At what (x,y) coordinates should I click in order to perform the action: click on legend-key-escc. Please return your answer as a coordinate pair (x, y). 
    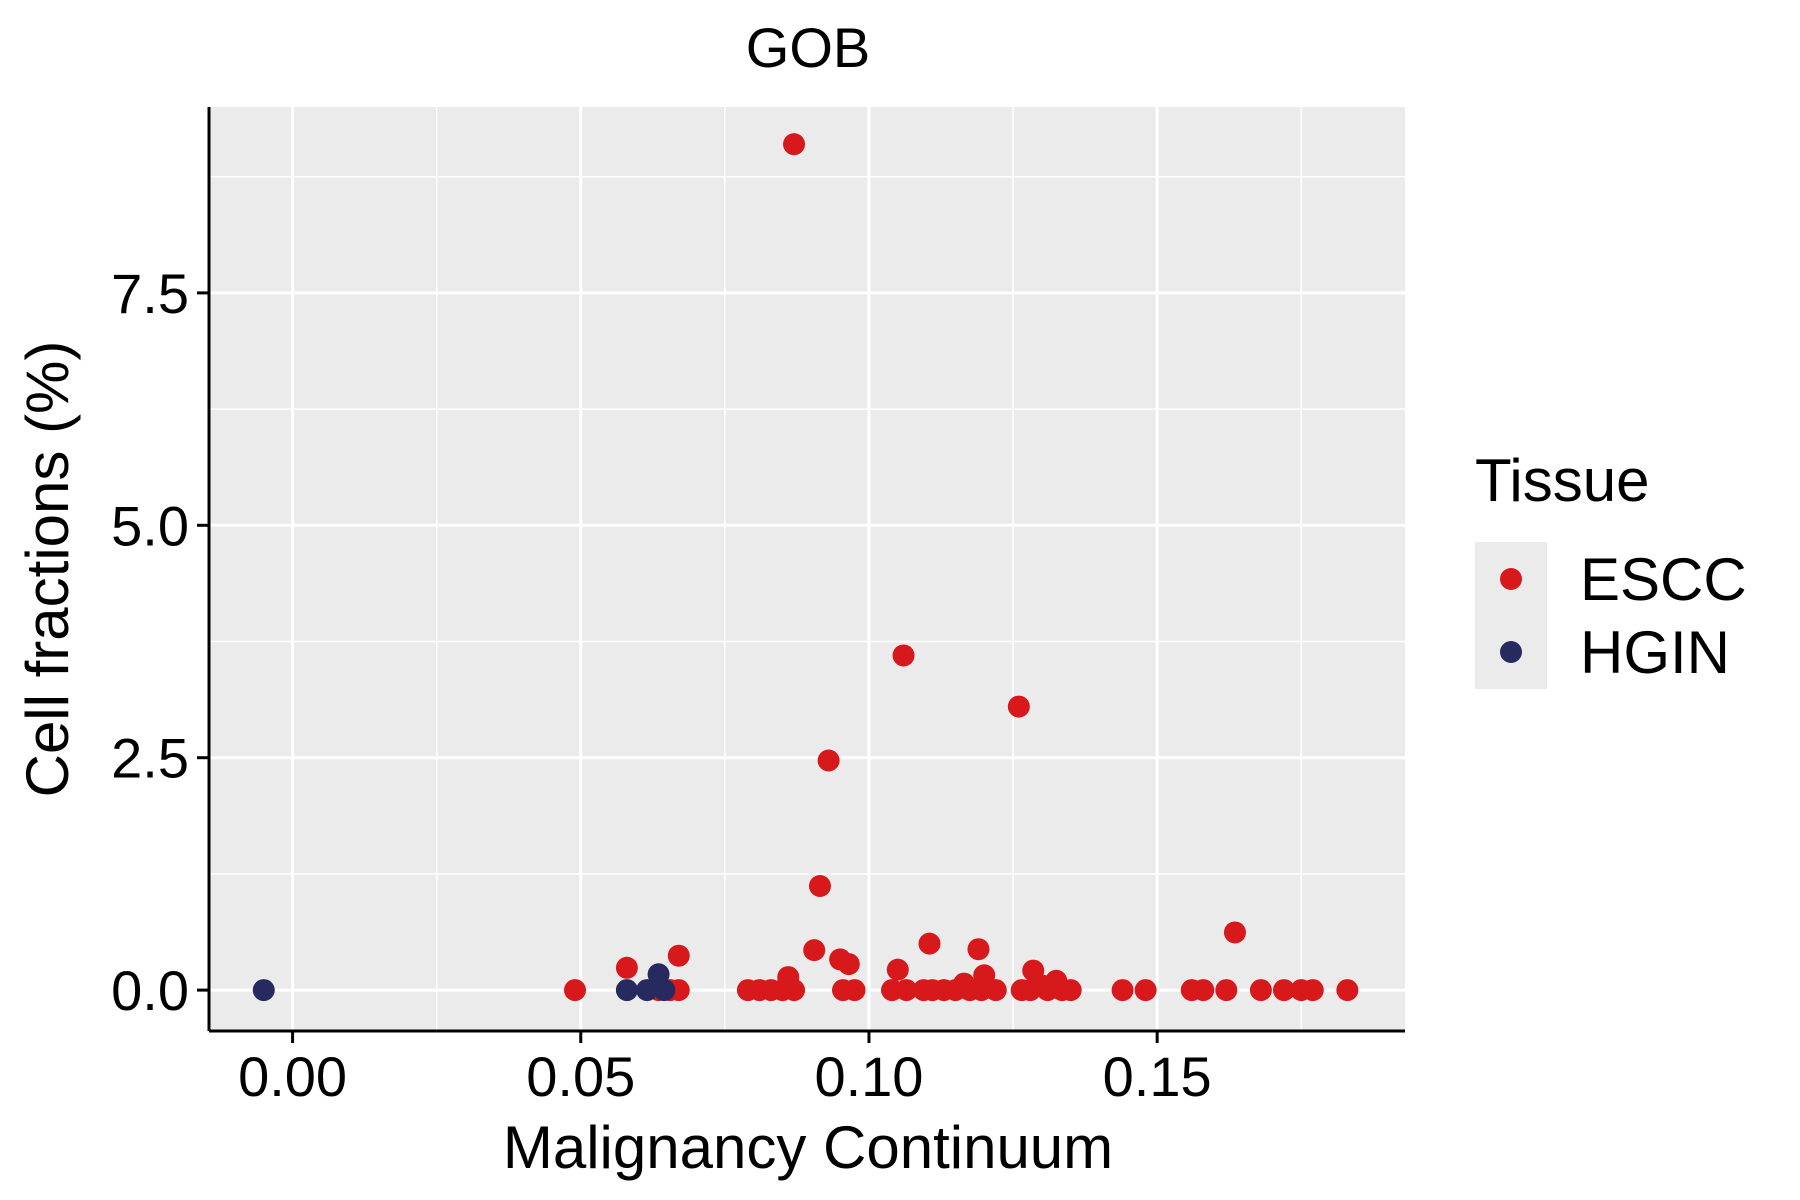
    Looking at the image, I should click on (1511, 579).